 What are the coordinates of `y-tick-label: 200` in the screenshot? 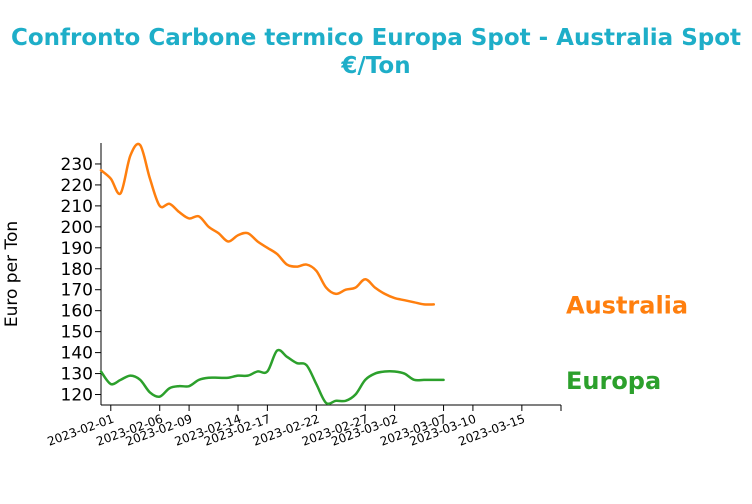 It's located at (77, 228).